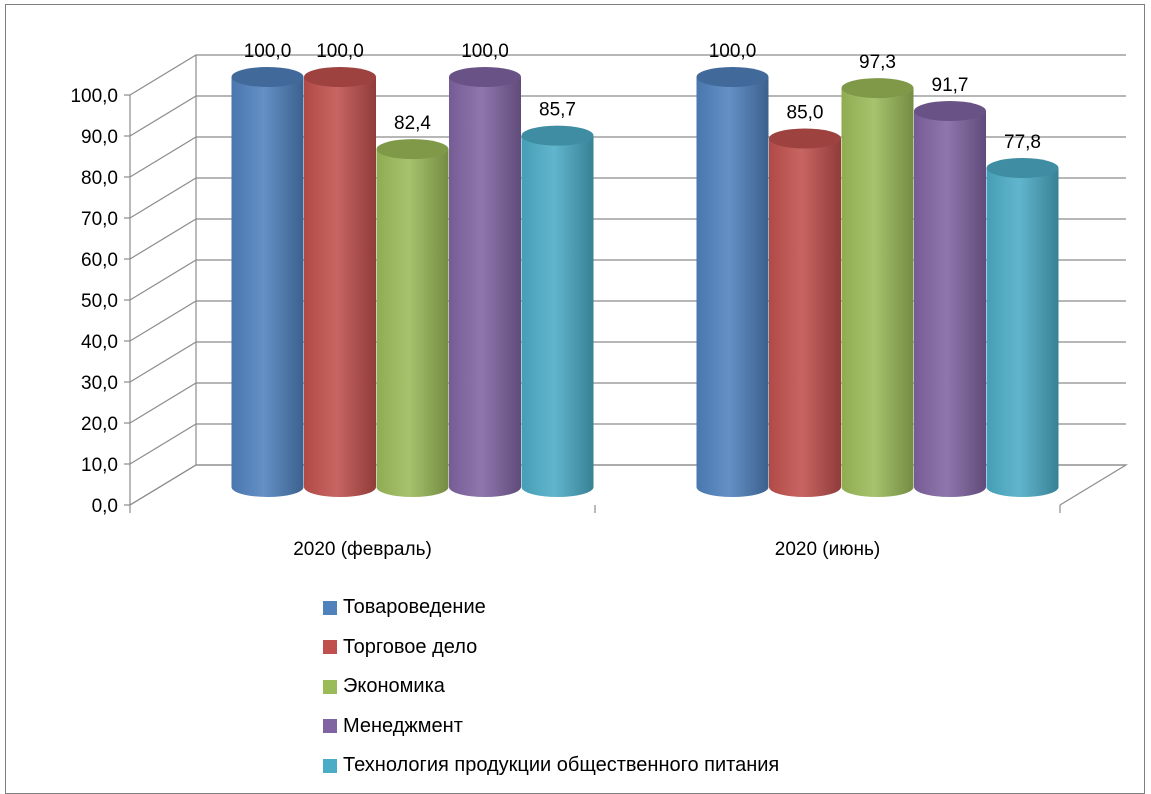 The height and width of the screenshot is (794, 1151). I want to click on y-tick-label: 30,0, so click(99, 383).